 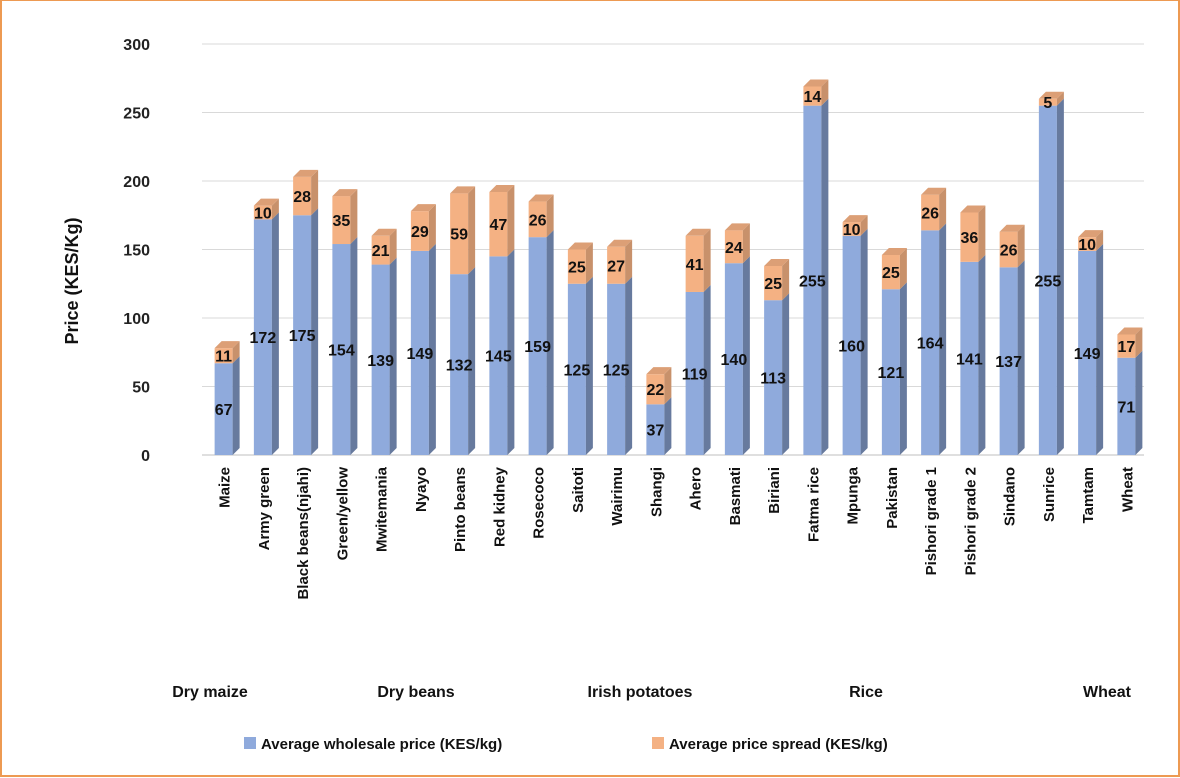 I want to click on y-tick-label: 50, so click(x=141, y=388).